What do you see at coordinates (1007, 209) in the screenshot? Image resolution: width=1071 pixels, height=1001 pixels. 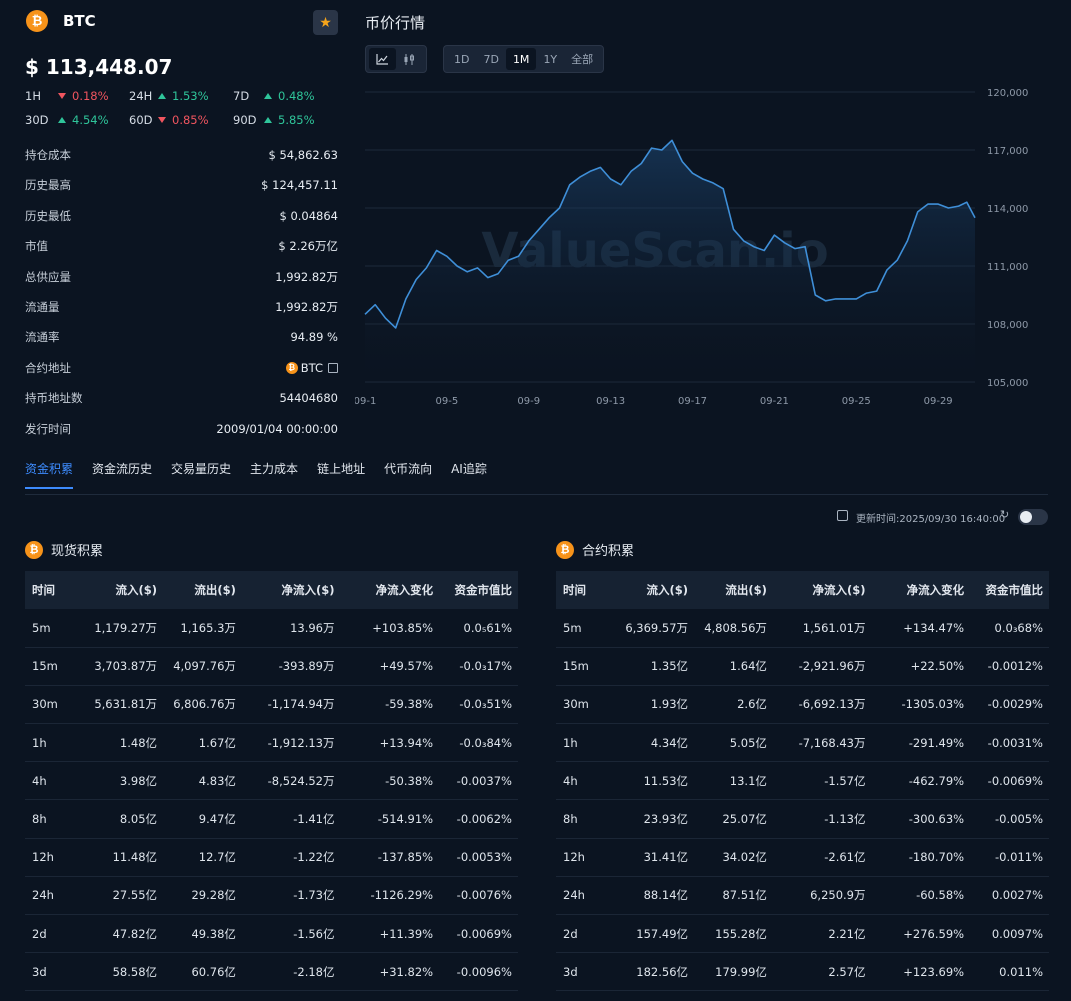 I see `y-tick-label: 114,000` at bounding box center [1007, 209].